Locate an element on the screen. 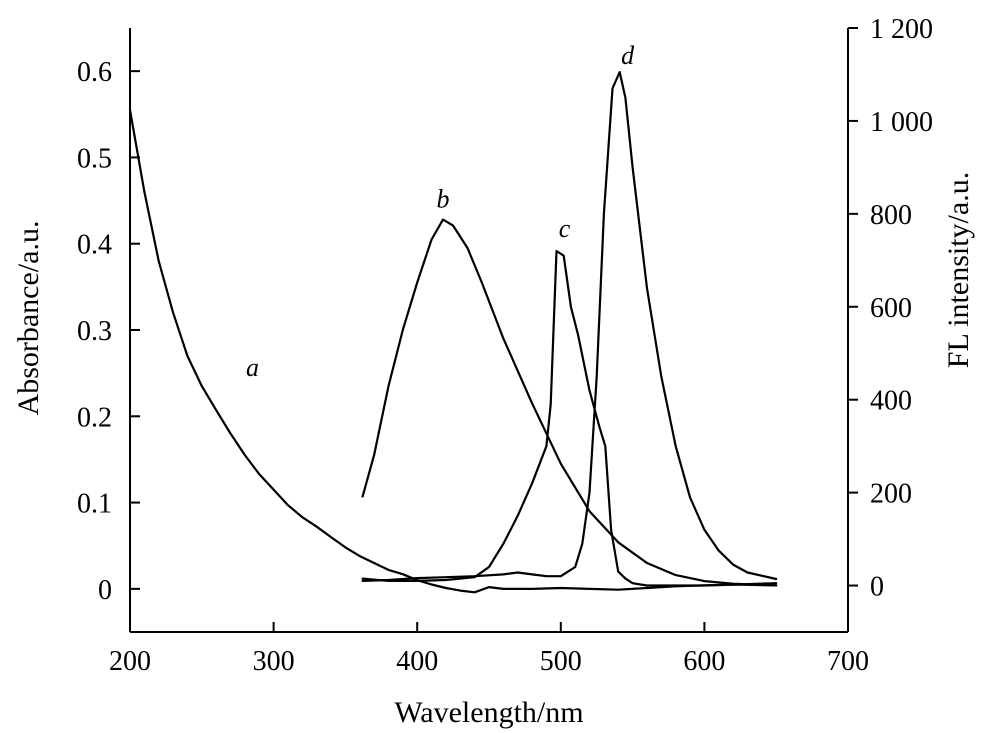 The height and width of the screenshot is (733, 1000). y-right-tick-label: 600 is located at coordinates (891, 308).